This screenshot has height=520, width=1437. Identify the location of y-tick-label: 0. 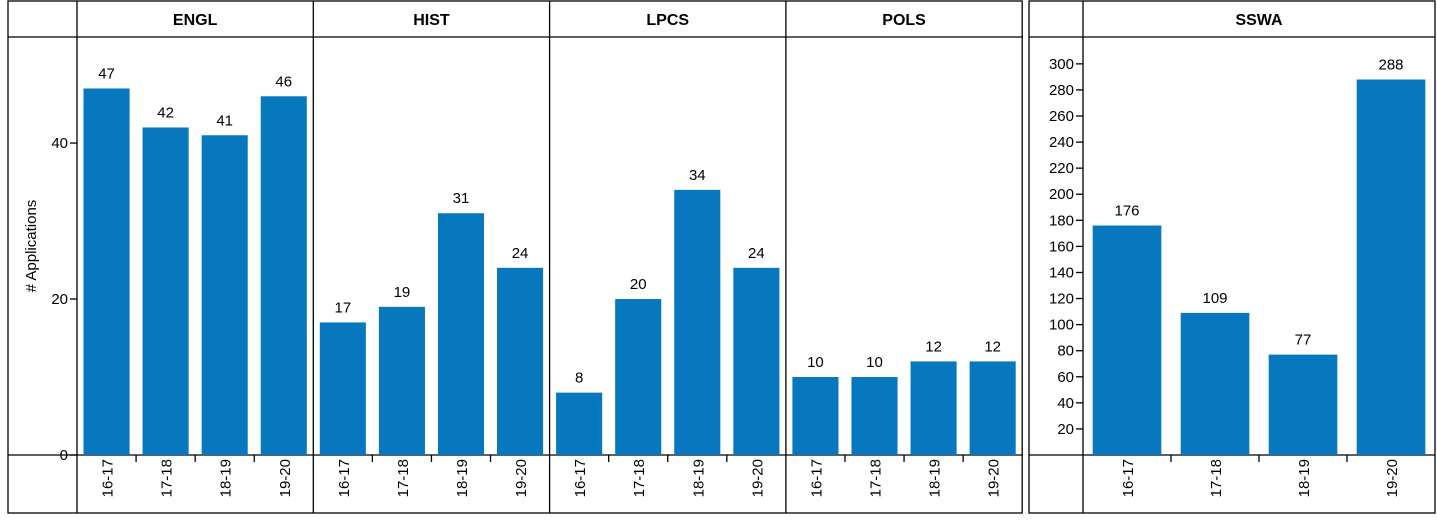
(64, 455).